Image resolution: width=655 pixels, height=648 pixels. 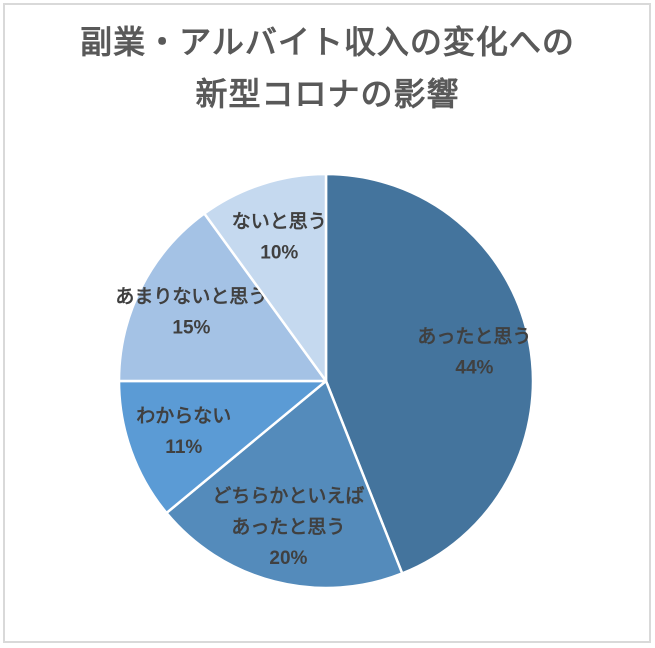 What do you see at coordinates (474, 352) in the screenshot?
I see `slice-label-1: あったと思う 44%` at bounding box center [474, 352].